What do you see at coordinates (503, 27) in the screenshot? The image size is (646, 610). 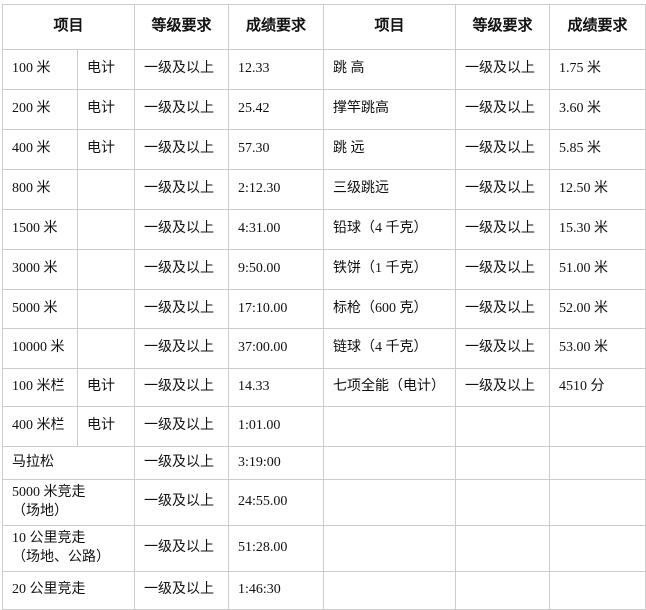 I see `header-level-right: 等级要求` at bounding box center [503, 27].